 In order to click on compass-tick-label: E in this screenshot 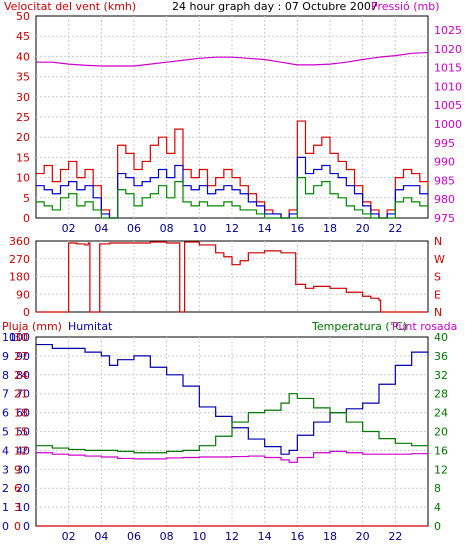, I will do `click(437, 294)`.